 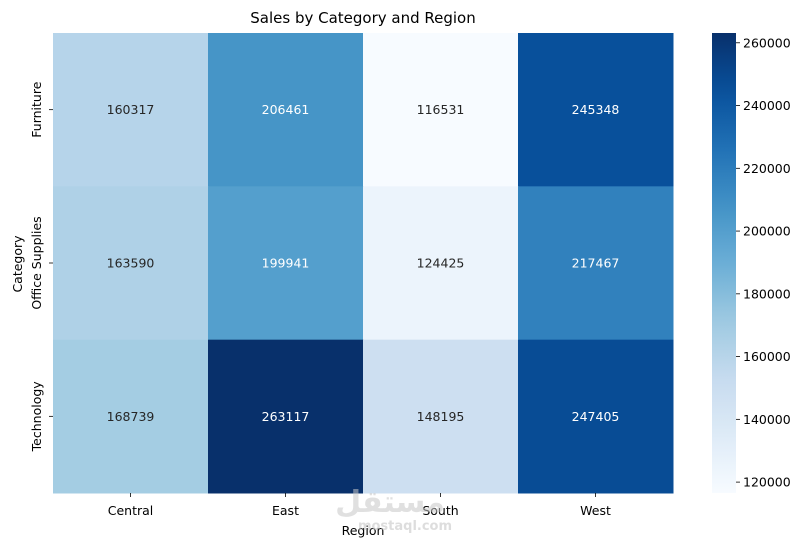 I want to click on cell-value-label: 245348, so click(x=596, y=109).